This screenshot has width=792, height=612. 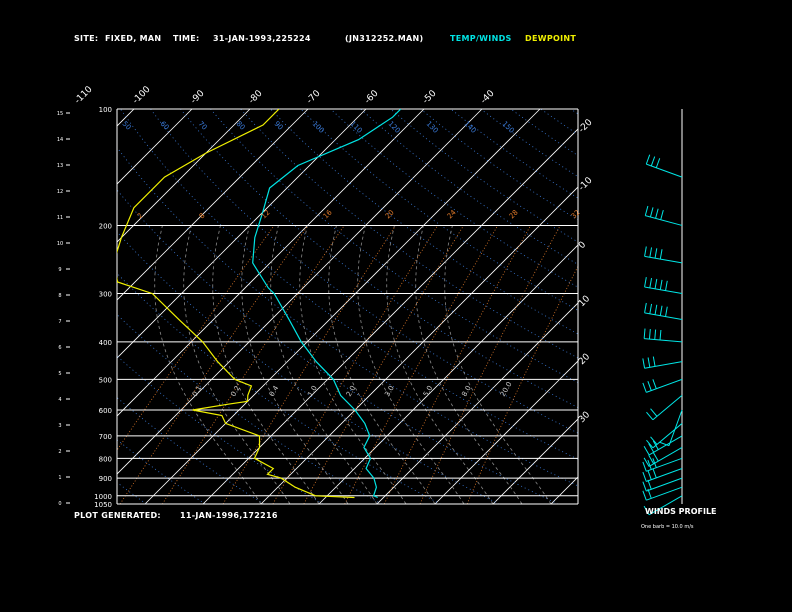 What do you see at coordinates (59, 322) in the screenshot?
I see `height-tick-label: 7` at bounding box center [59, 322].